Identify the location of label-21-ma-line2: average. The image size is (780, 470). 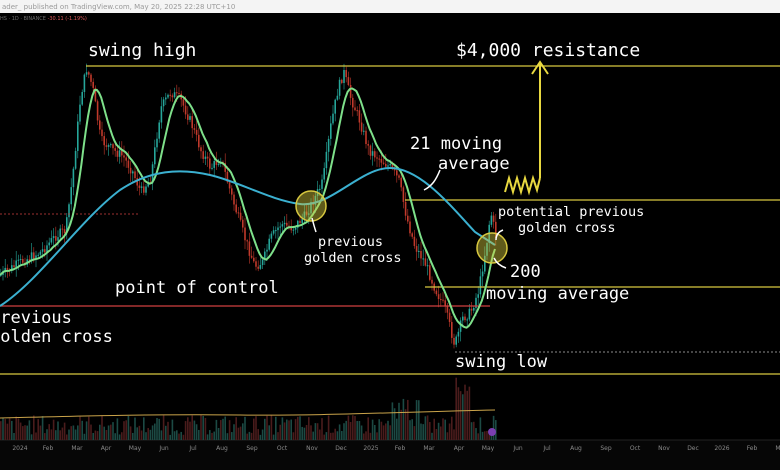
(474, 164).